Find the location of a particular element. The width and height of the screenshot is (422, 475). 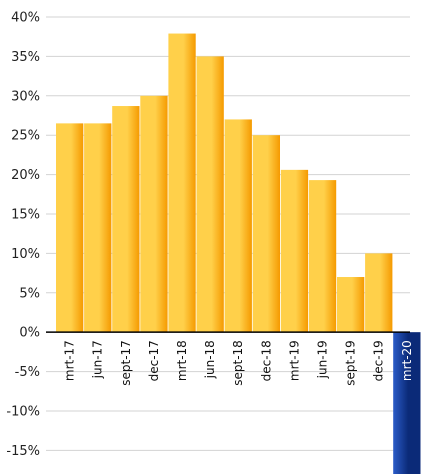

y-tick-label: 5% is located at coordinates (29, 293).